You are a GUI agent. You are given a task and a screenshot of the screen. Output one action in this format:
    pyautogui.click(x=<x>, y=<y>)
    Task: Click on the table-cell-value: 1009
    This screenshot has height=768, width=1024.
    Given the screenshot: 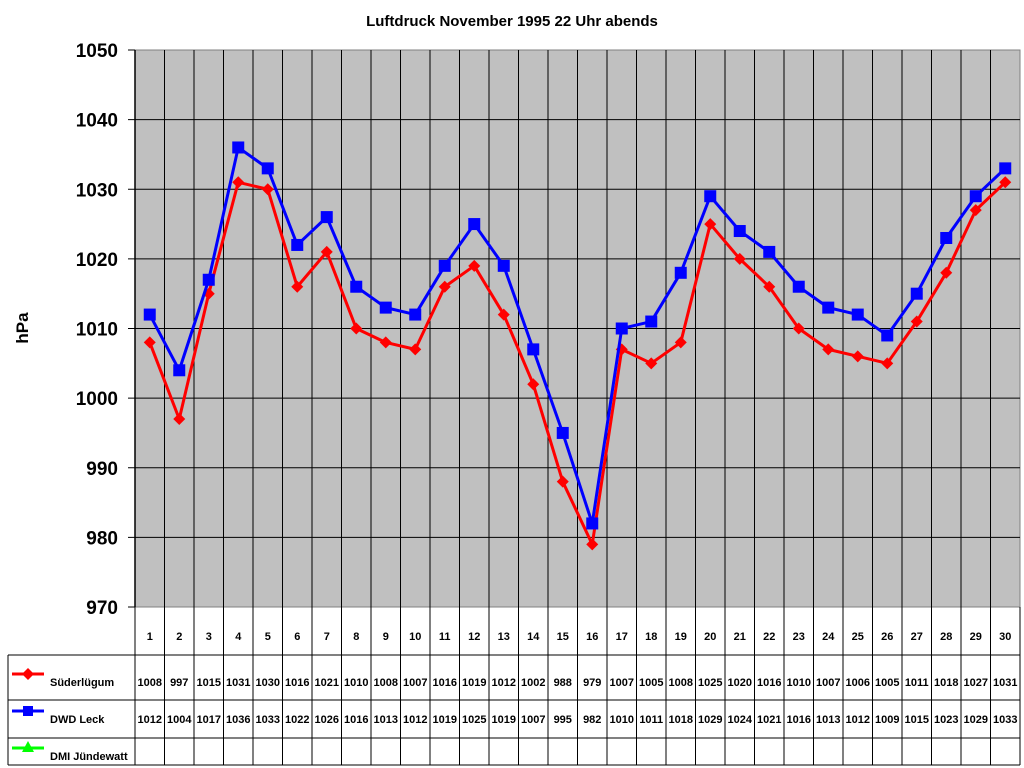 What is the action you would take?
    pyautogui.click(x=887, y=720)
    